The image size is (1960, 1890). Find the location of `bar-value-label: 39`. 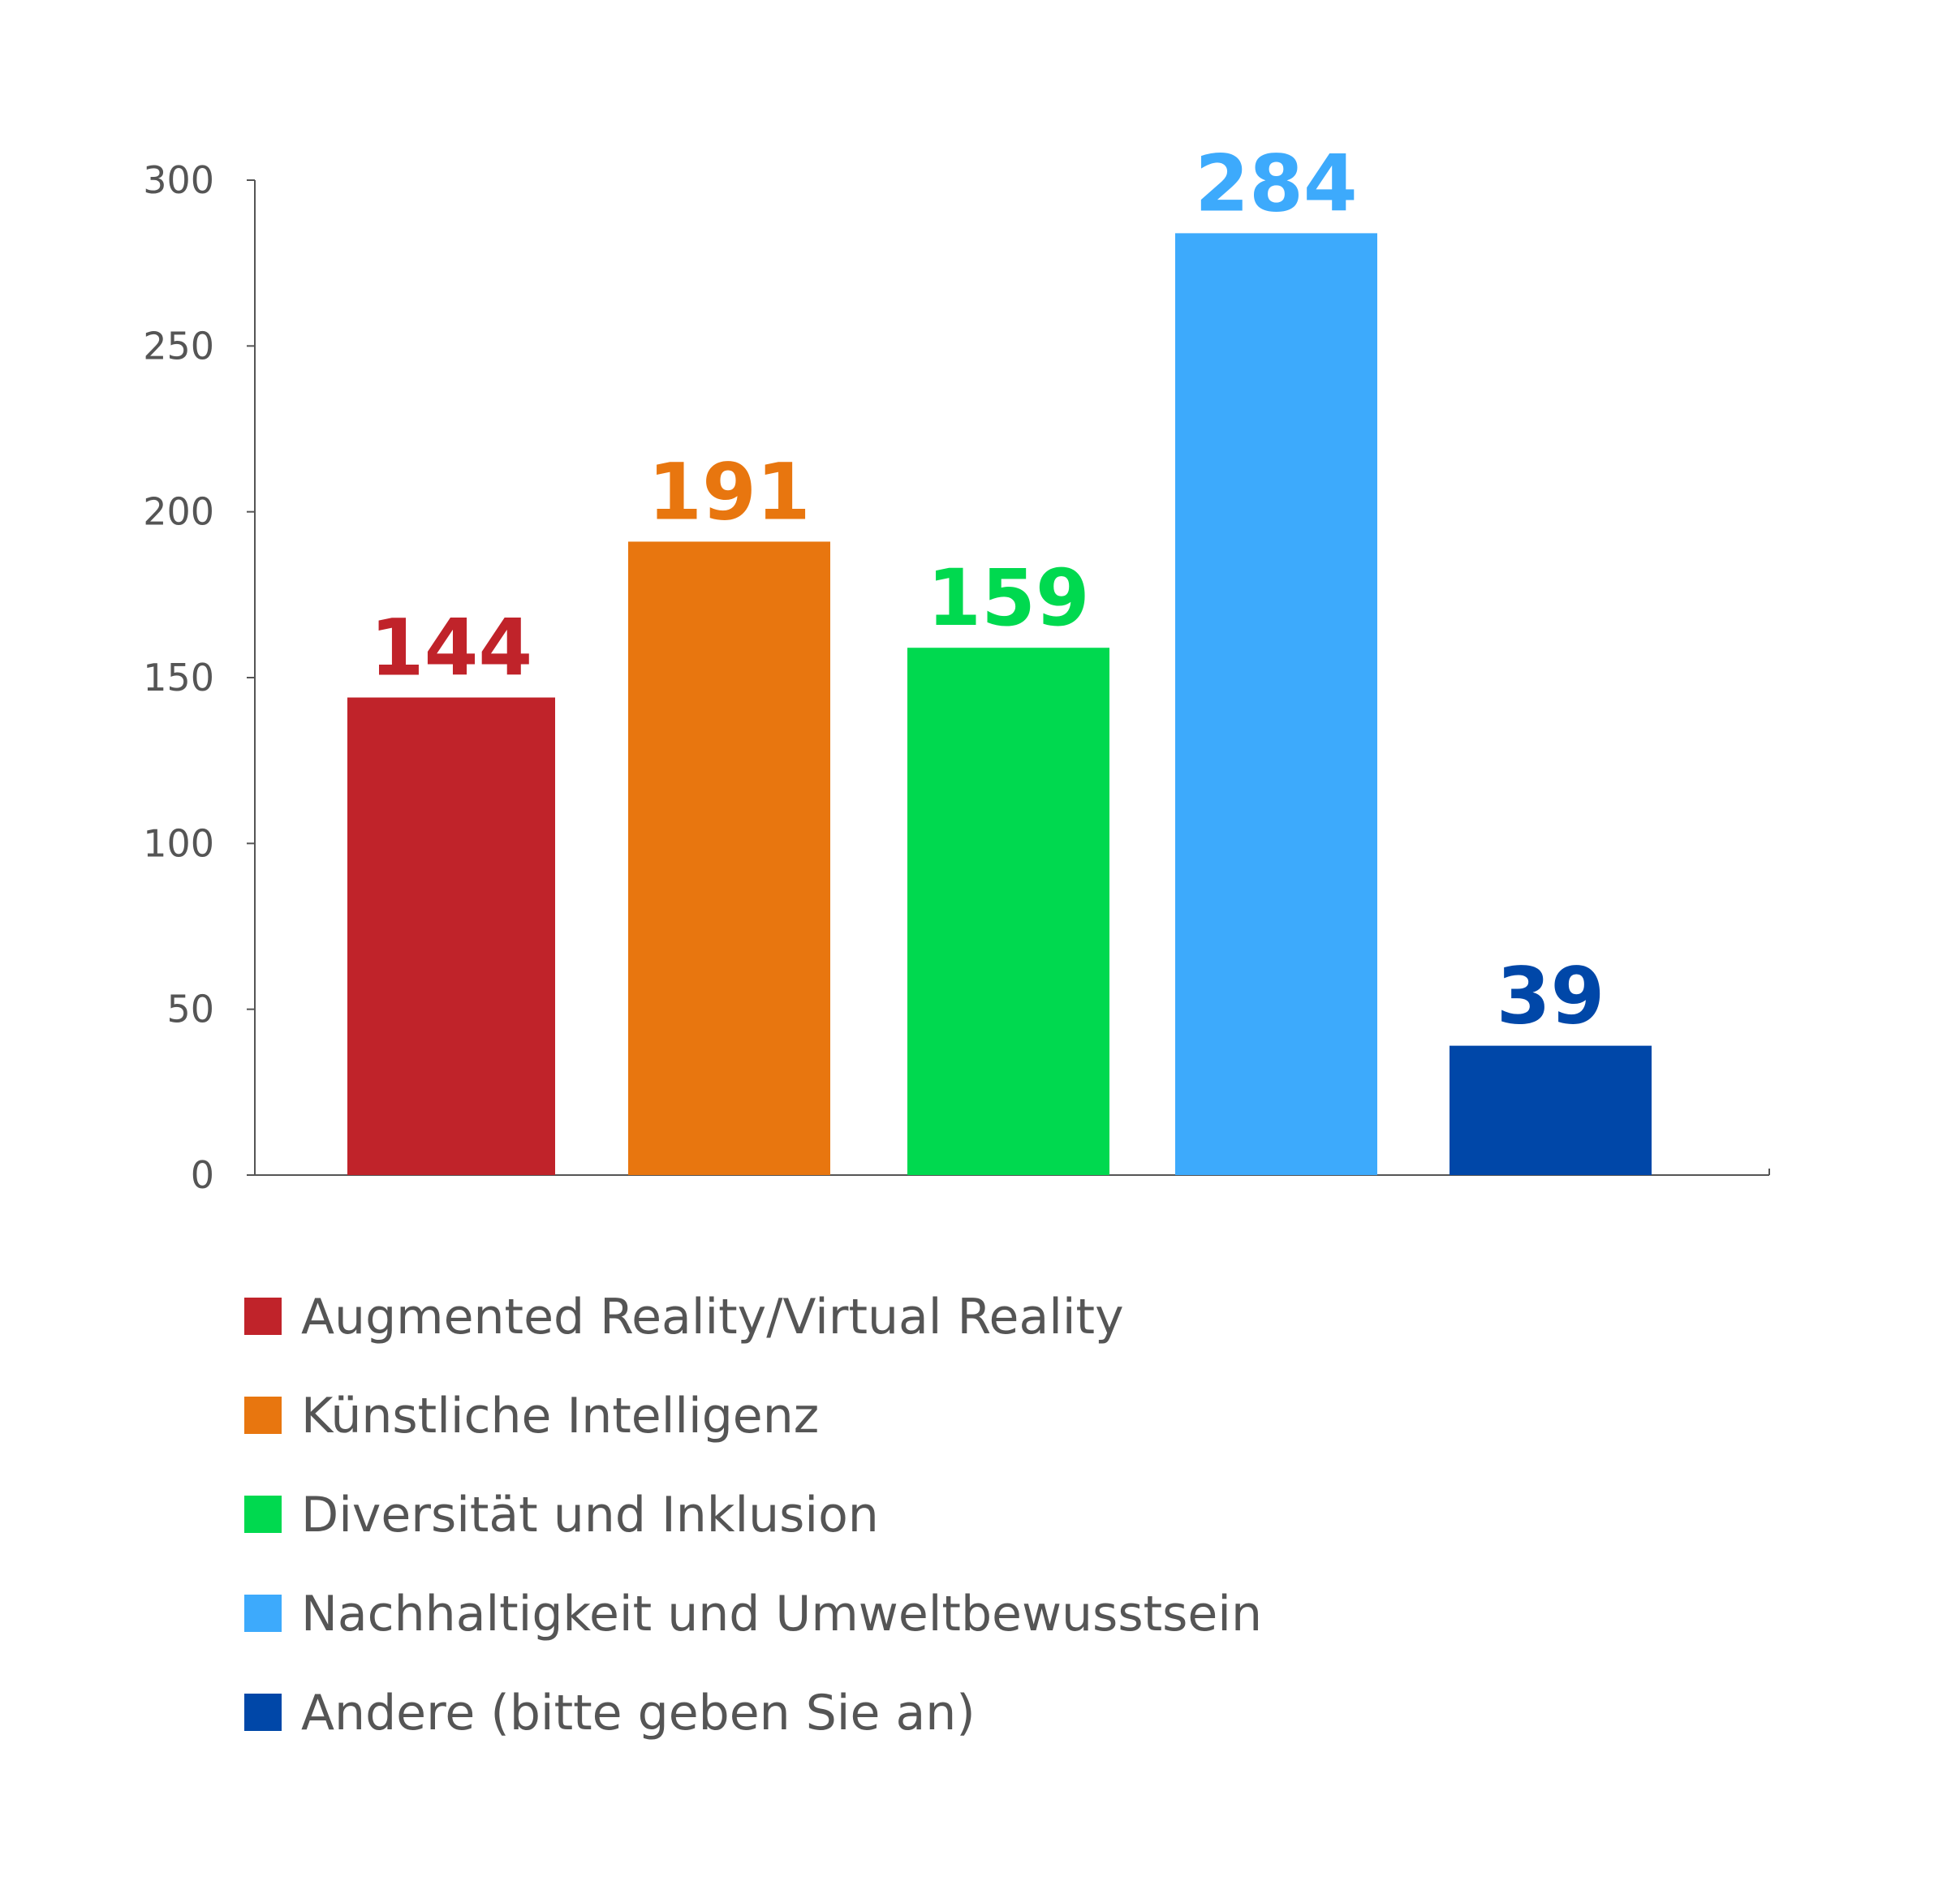

bar-value-label: 39 is located at coordinates (1551, 996).